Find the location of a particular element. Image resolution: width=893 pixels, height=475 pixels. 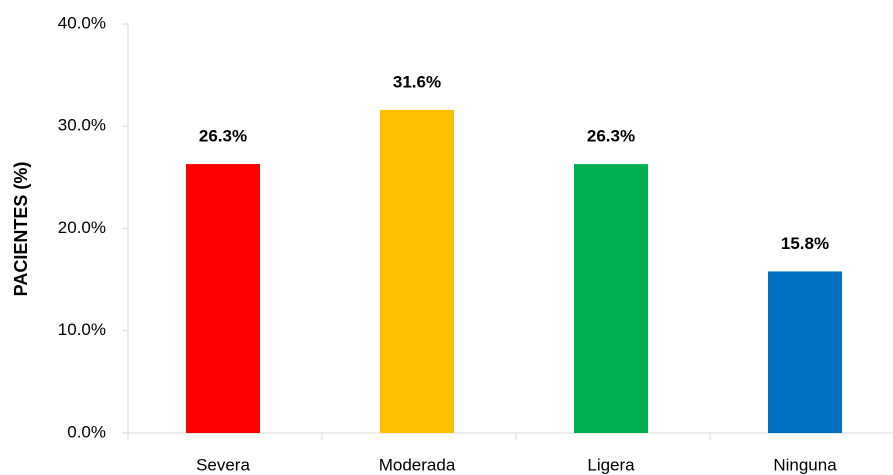

y-tick-label: 40.0% is located at coordinates (82, 22).